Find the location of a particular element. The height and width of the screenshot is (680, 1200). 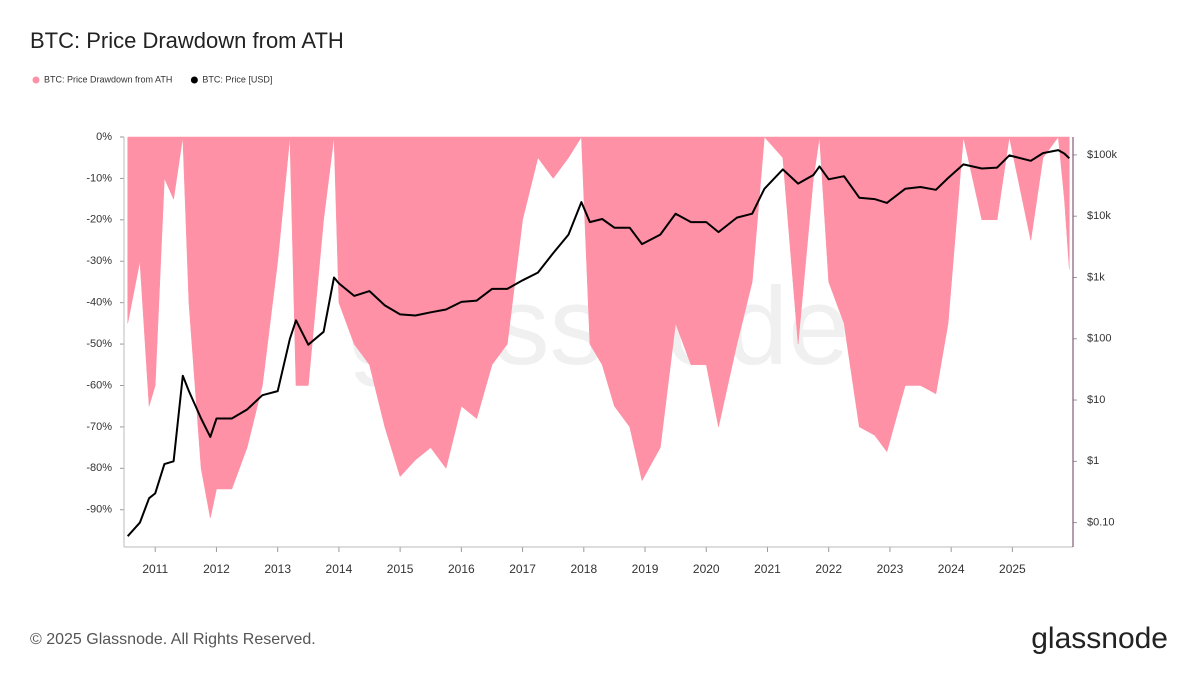

y2-tick-label: $1k is located at coordinates (1096, 277).